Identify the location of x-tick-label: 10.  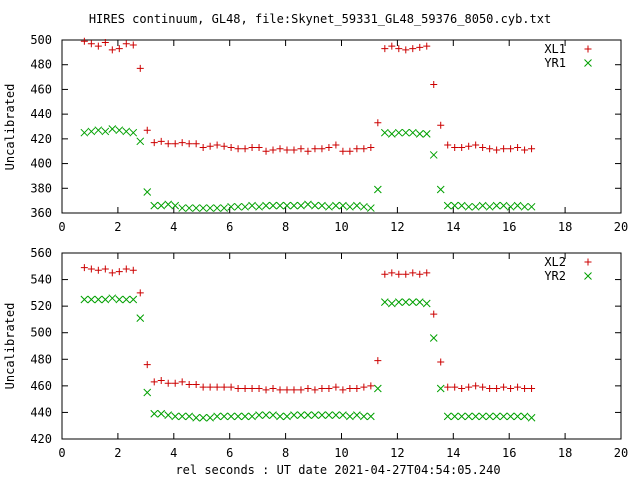
(341, 227).